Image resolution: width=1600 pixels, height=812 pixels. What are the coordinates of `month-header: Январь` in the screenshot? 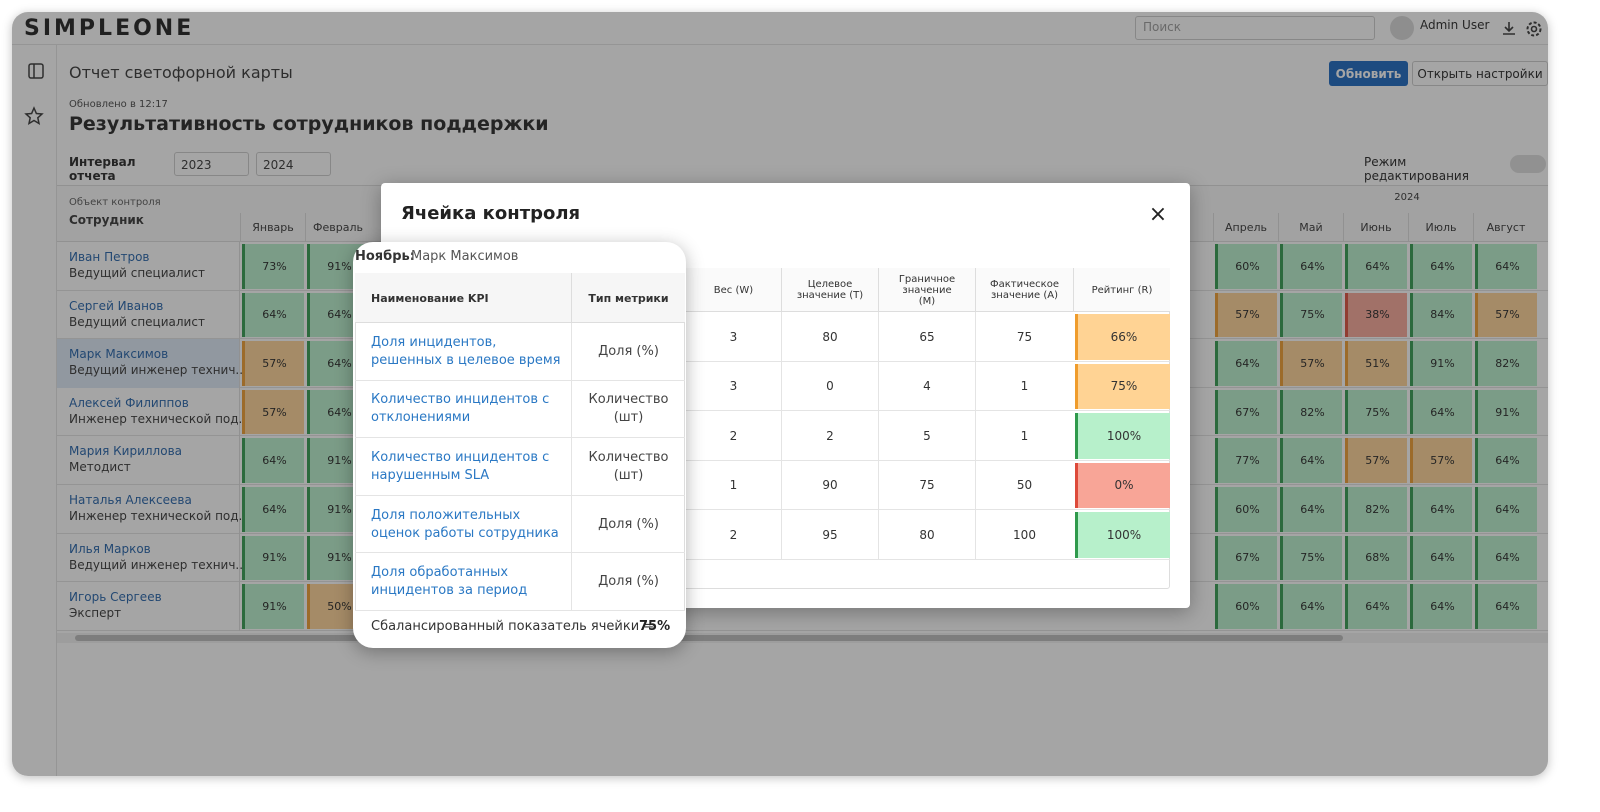 It's located at (272, 227).